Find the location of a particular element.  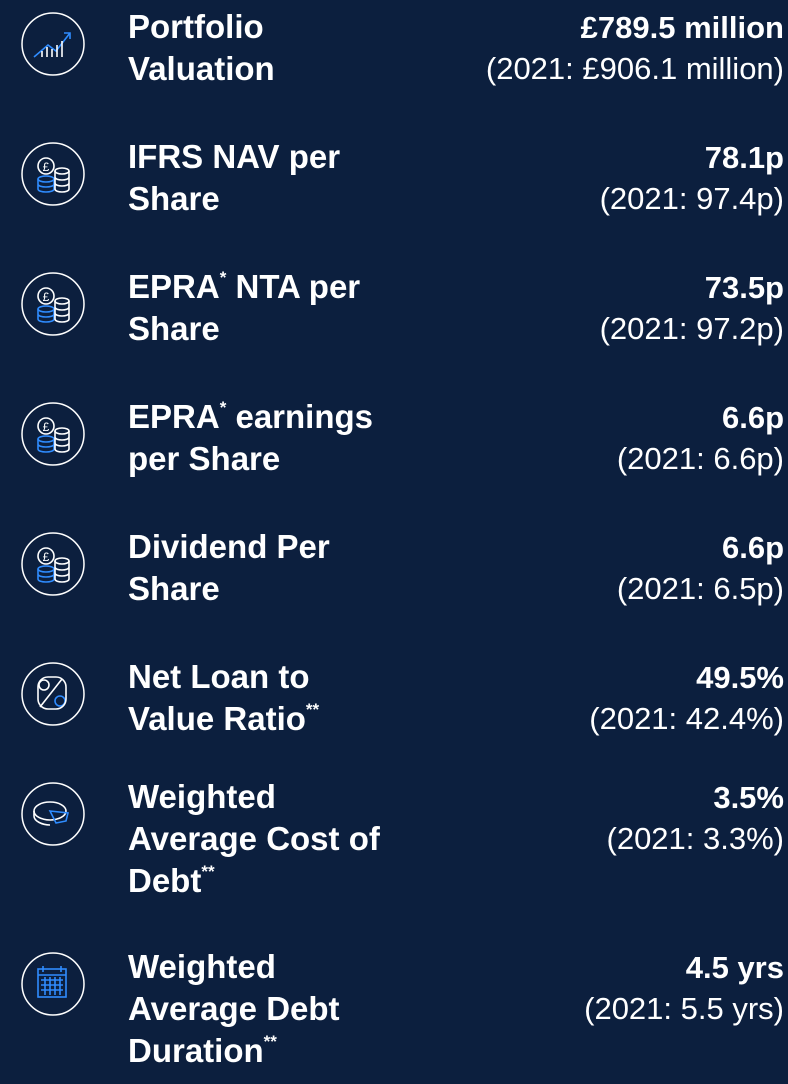

label-line: Average Cost of is located at coordinates (254, 839).